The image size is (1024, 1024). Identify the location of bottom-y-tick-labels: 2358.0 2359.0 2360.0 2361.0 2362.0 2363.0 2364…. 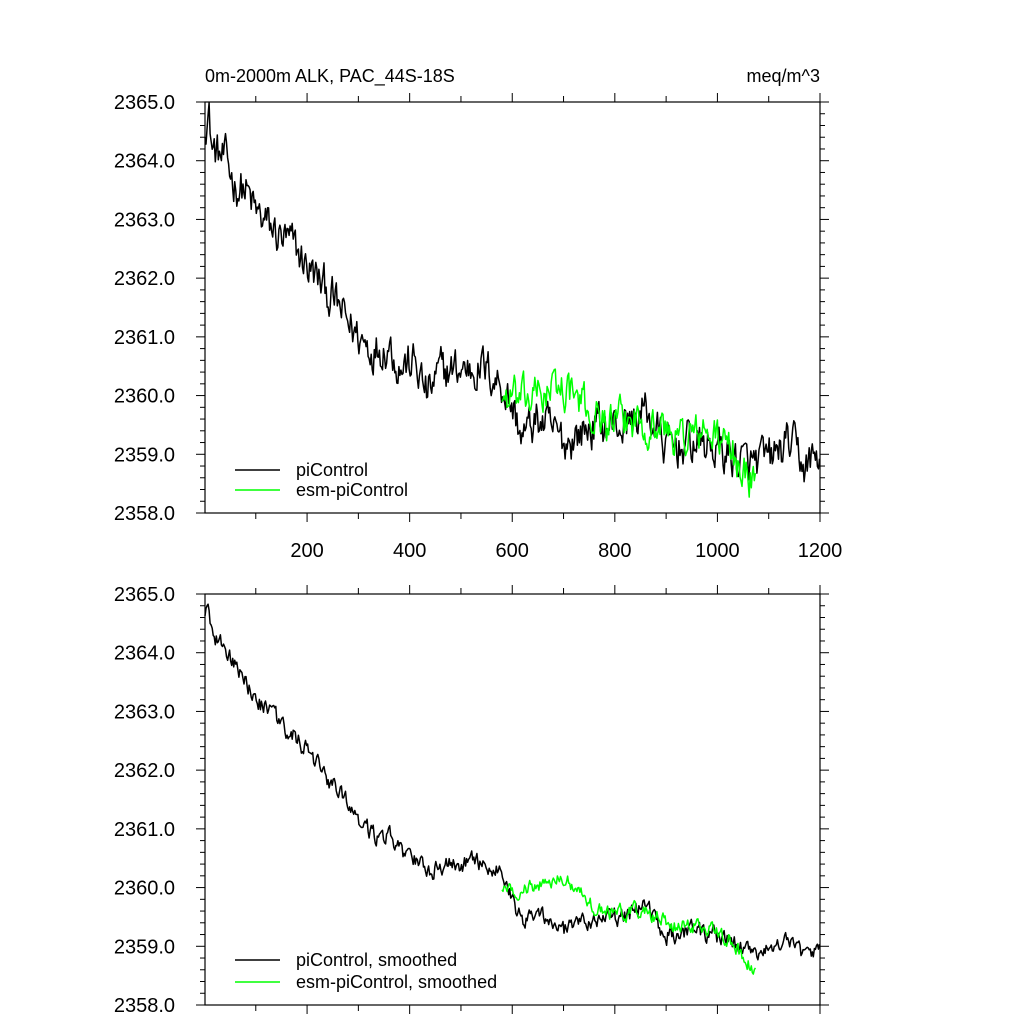
(144, 800).